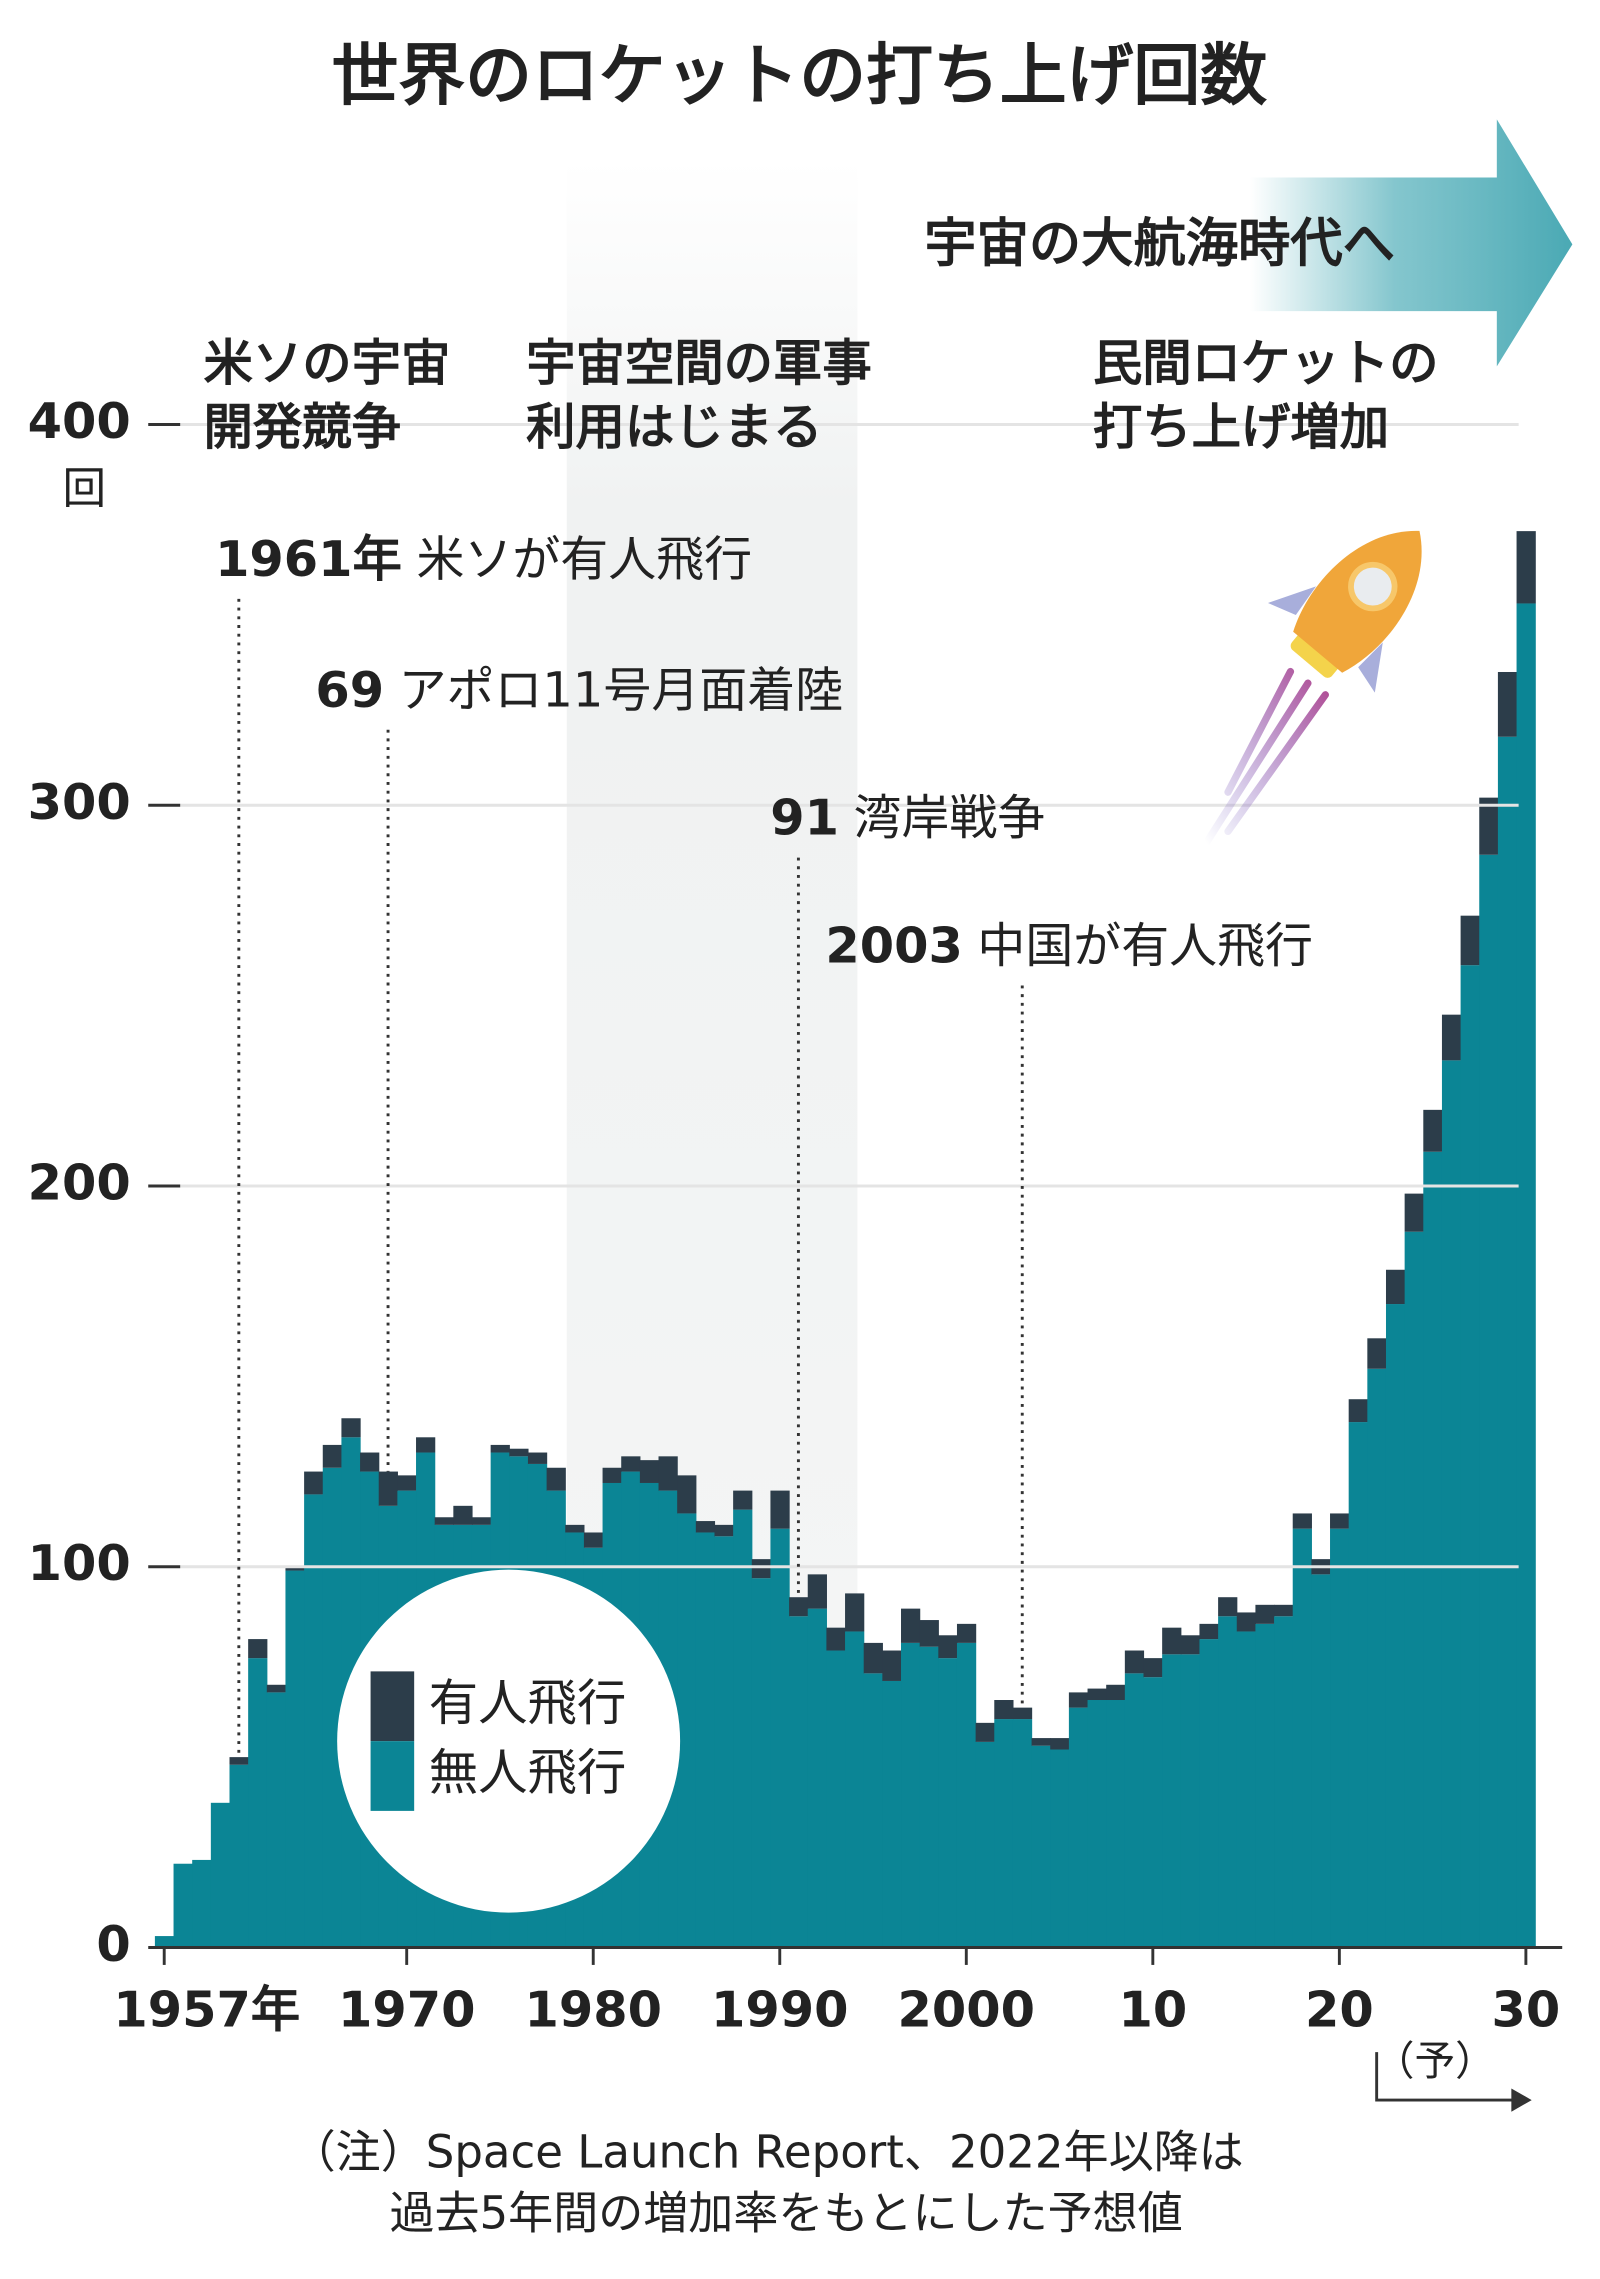 This screenshot has width=1600, height=2279. Describe the element at coordinates (699, 363) in the screenshot. I see `era-label: 宇宙空間の軍事` at that location.